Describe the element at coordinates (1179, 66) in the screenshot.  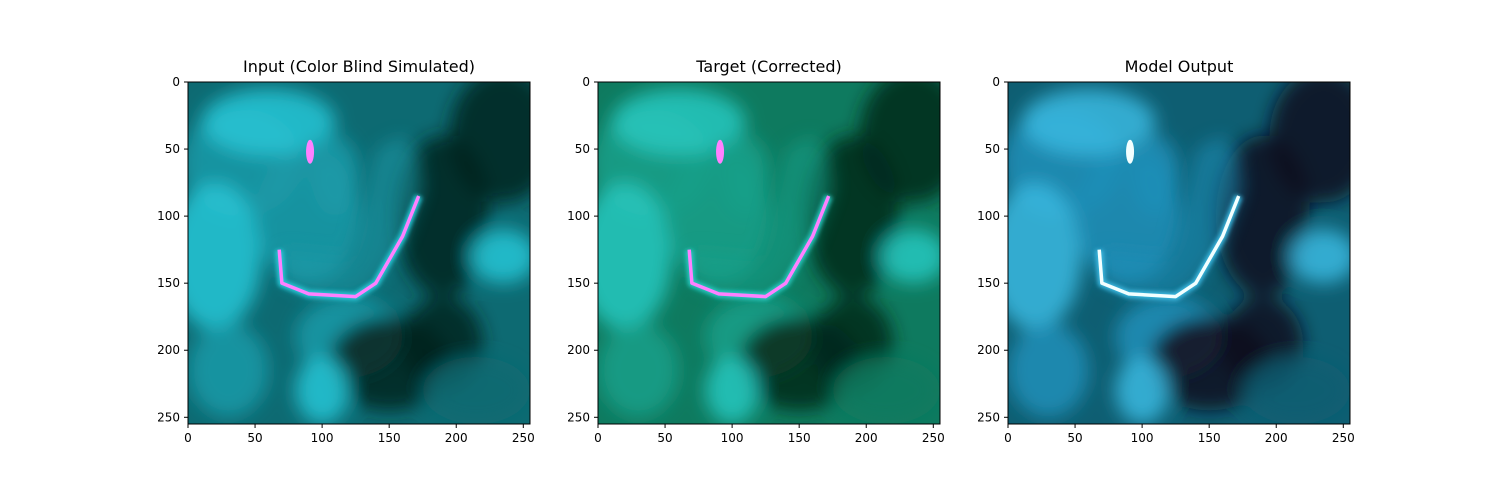
I see `panel-title: Model Output` at that location.